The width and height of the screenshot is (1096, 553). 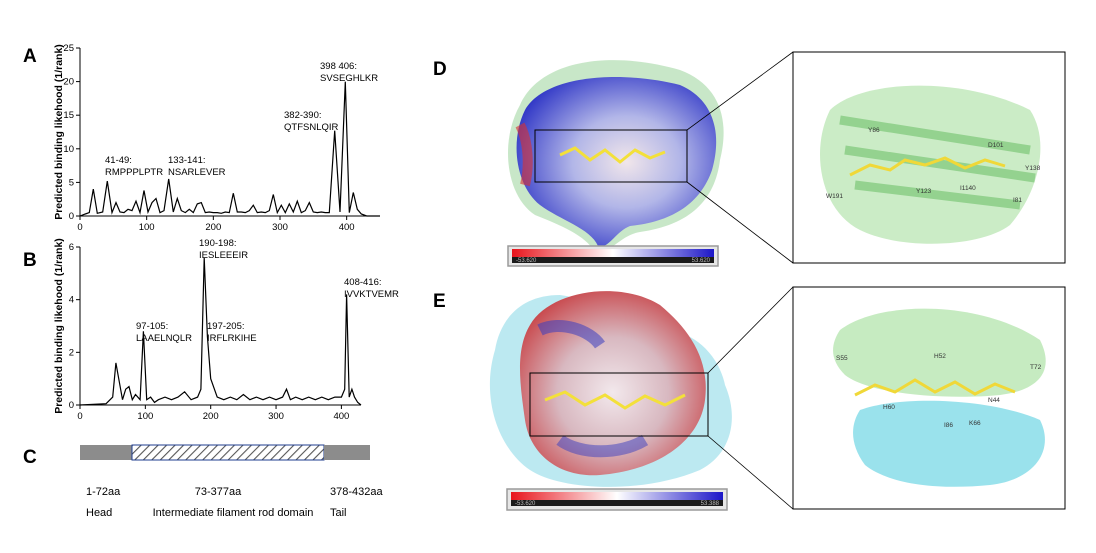 I want to click on panel-d-ligand, so click(x=612, y=155).